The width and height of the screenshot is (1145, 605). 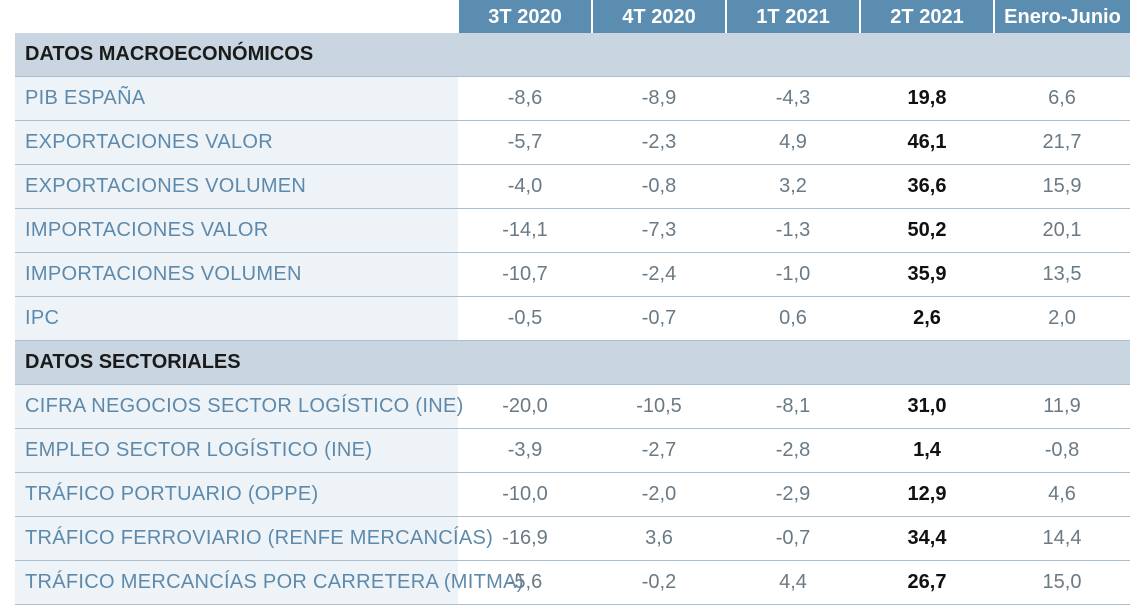 I want to click on value-cell: -3,9, so click(x=525, y=450).